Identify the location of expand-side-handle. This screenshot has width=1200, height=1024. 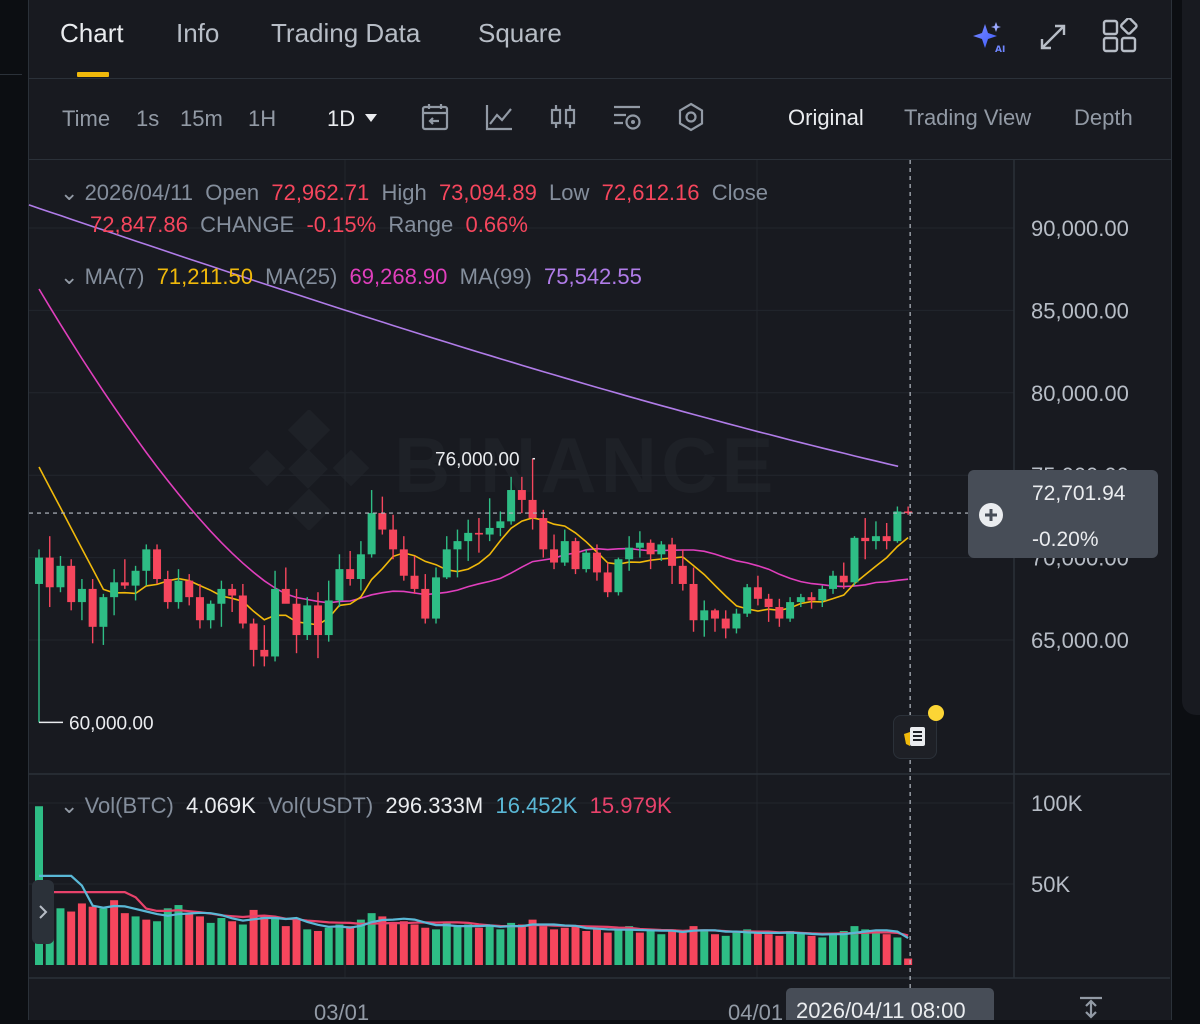
(43, 912).